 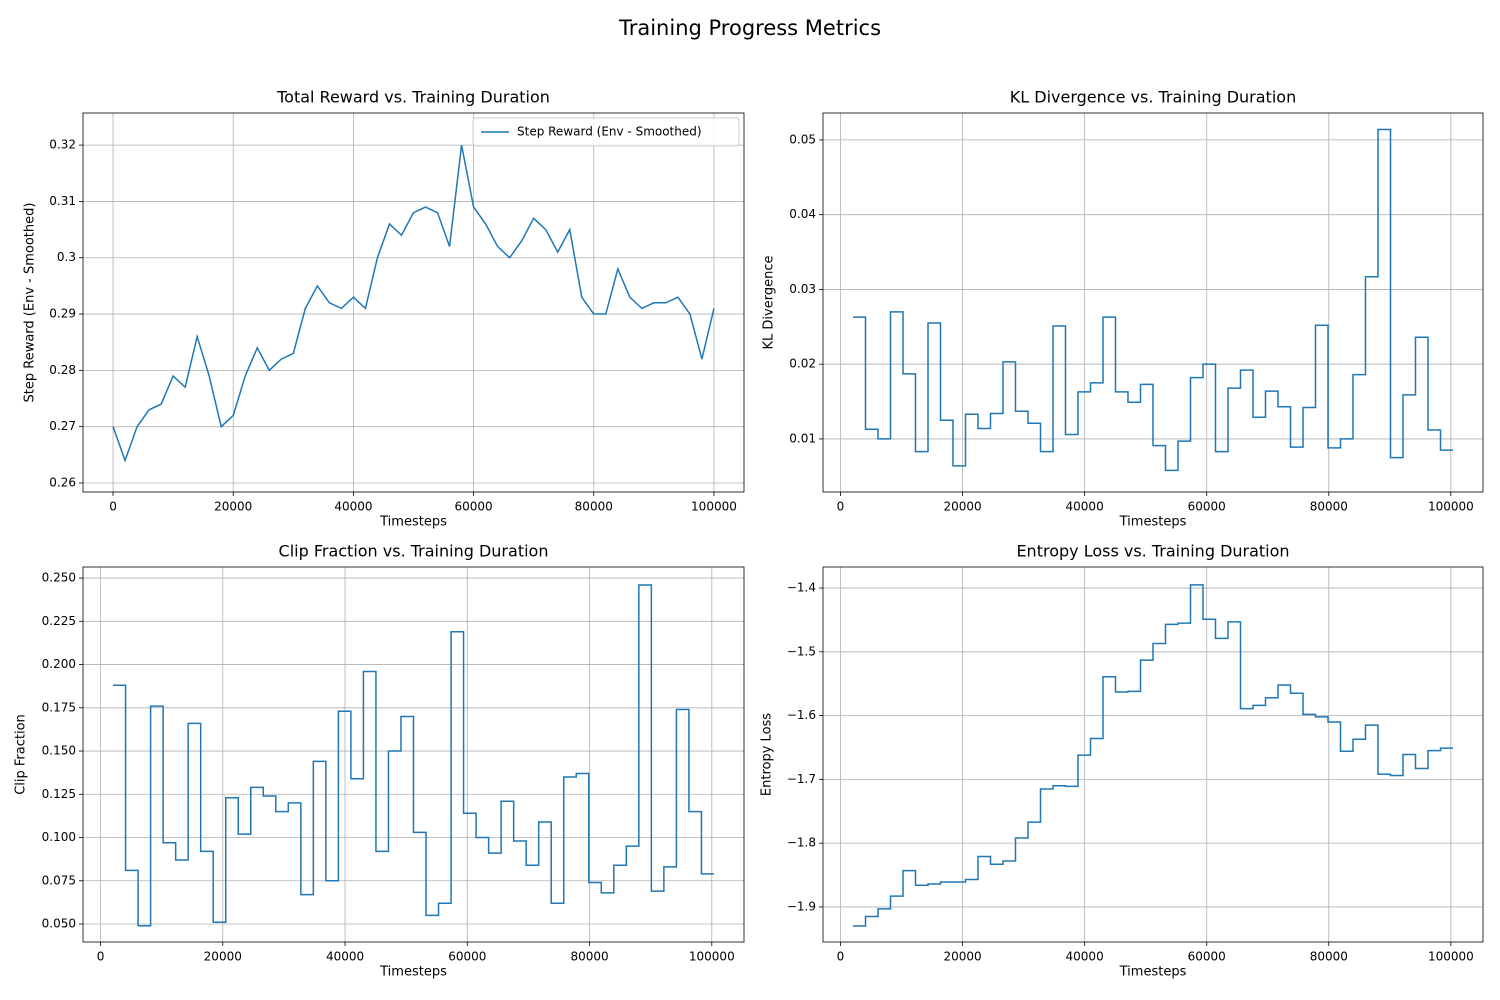 What do you see at coordinates (801, 588) in the screenshot?
I see `y-tick-label: −1.4` at bounding box center [801, 588].